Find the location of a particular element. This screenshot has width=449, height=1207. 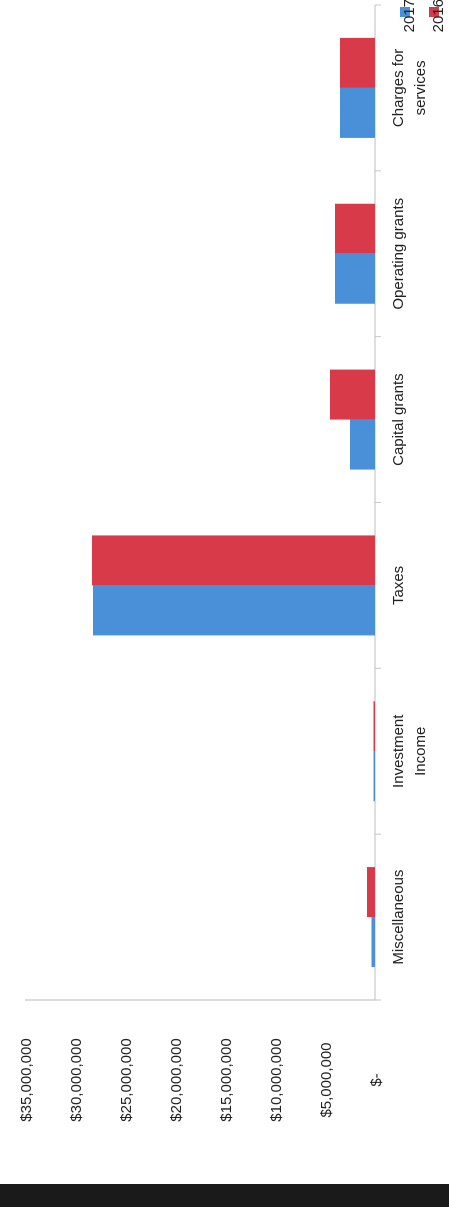

value-tick-label: $15,000,000 is located at coordinates (226, 1079).